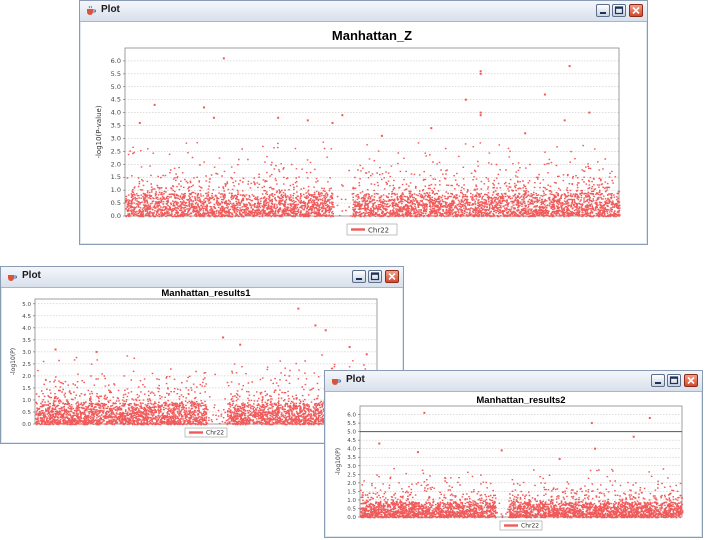 The image size is (720, 540). Describe the element at coordinates (520, 400) in the screenshot. I see `chart-title: Manhattan_results2` at that location.